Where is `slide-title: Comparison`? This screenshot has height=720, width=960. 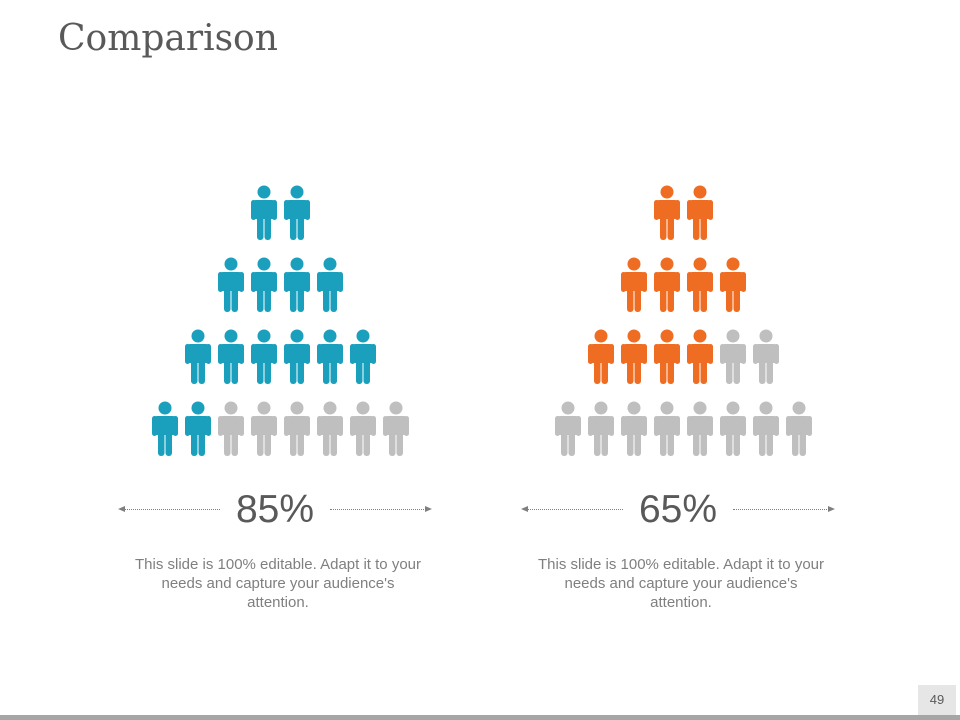 slide-title: Comparison is located at coordinates (168, 38).